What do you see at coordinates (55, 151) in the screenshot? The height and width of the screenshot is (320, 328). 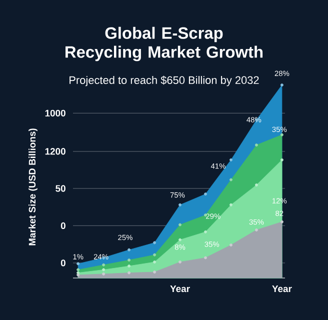 I see `text: 1200` at bounding box center [55, 151].